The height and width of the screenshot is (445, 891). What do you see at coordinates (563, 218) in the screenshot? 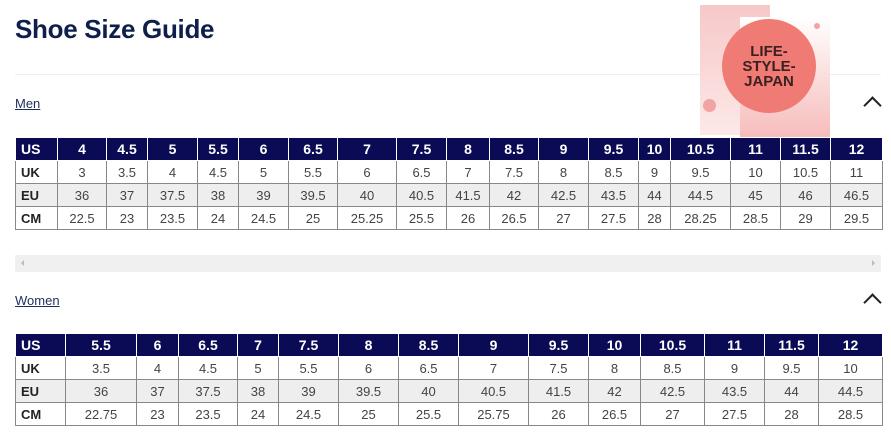
I see `size-cell: 27` at bounding box center [563, 218].